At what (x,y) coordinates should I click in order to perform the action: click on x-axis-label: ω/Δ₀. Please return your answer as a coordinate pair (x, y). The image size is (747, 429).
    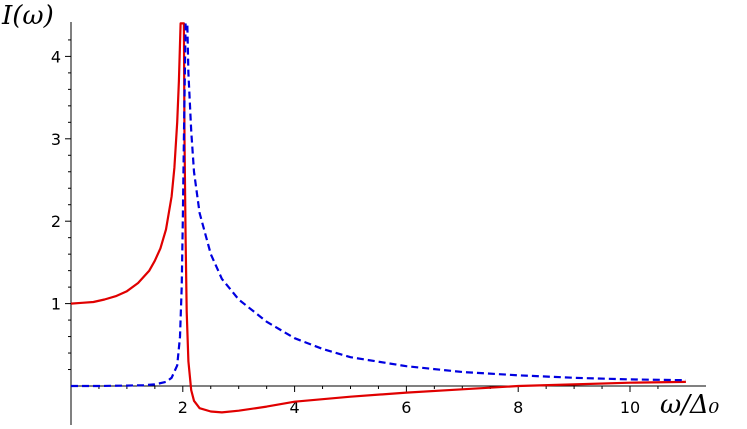
    Looking at the image, I should click on (690, 405).